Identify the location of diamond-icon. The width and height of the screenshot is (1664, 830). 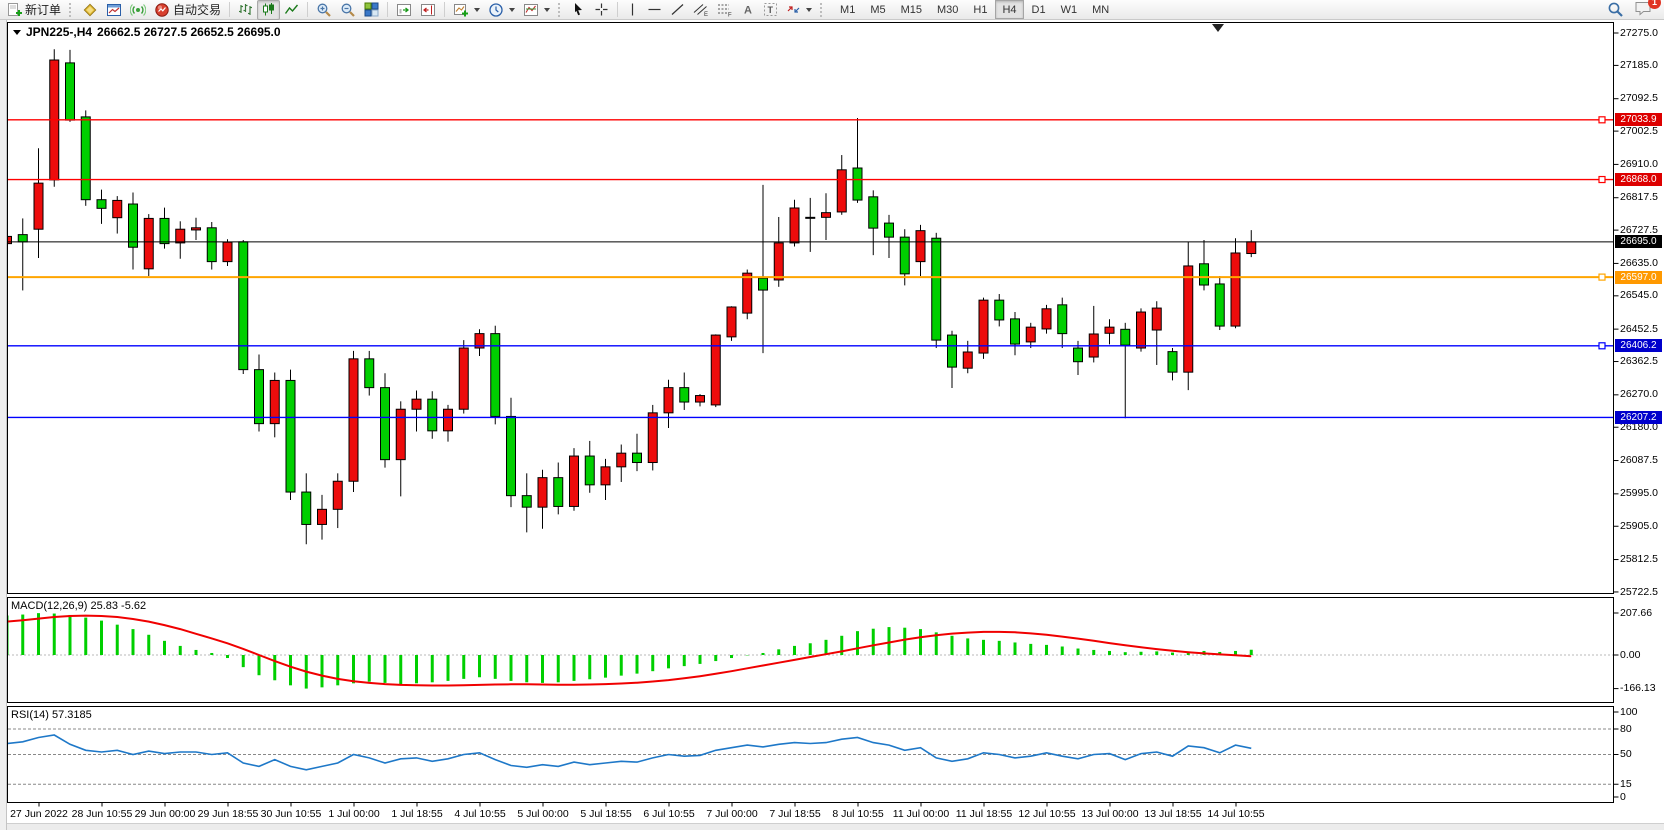
(90, 9).